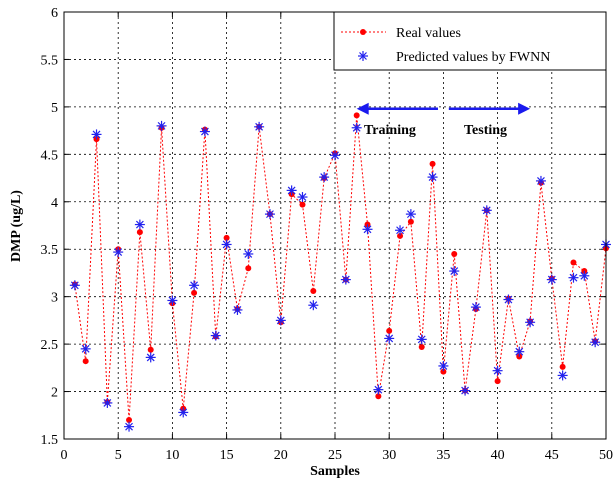 The image size is (614, 485). What do you see at coordinates (606, 455) in the screenshot?
I see `x-tick-label: 50` at bounding box center [606, 455].